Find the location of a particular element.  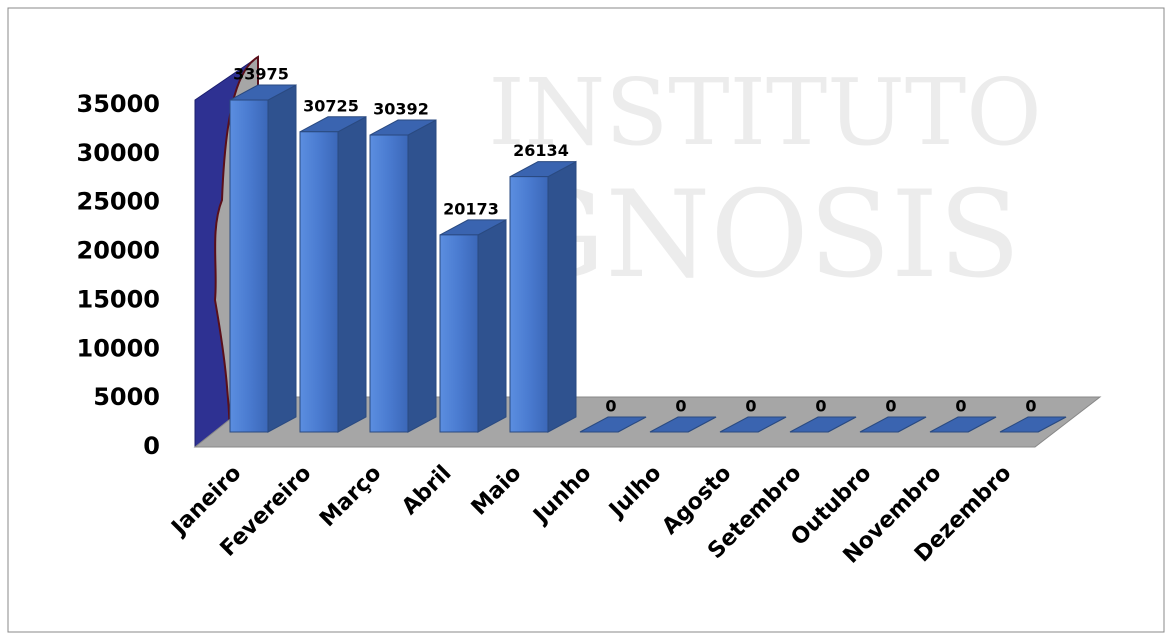

y-tick-label: 25000 is located at coordinates (119, 202).